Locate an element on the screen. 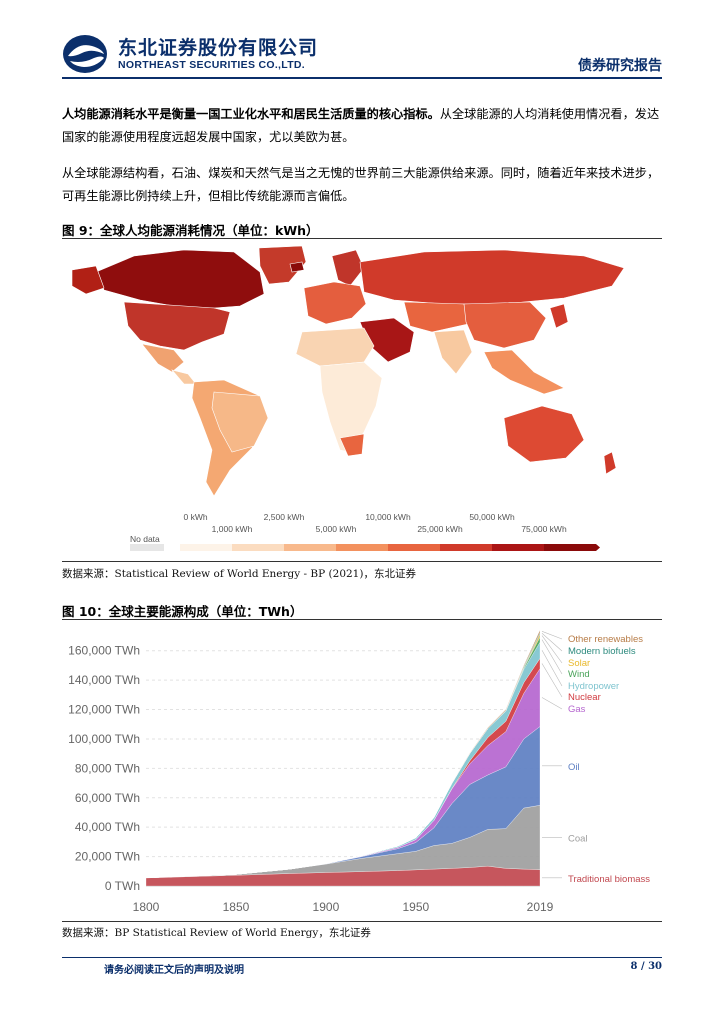 The height and width of the screenshot is (1024, 724). paragraph-lead: 人均能源消耗水平是衡量一国工业化水平和居民生活质量的核心指标。 is located at coordinates (251, 114).